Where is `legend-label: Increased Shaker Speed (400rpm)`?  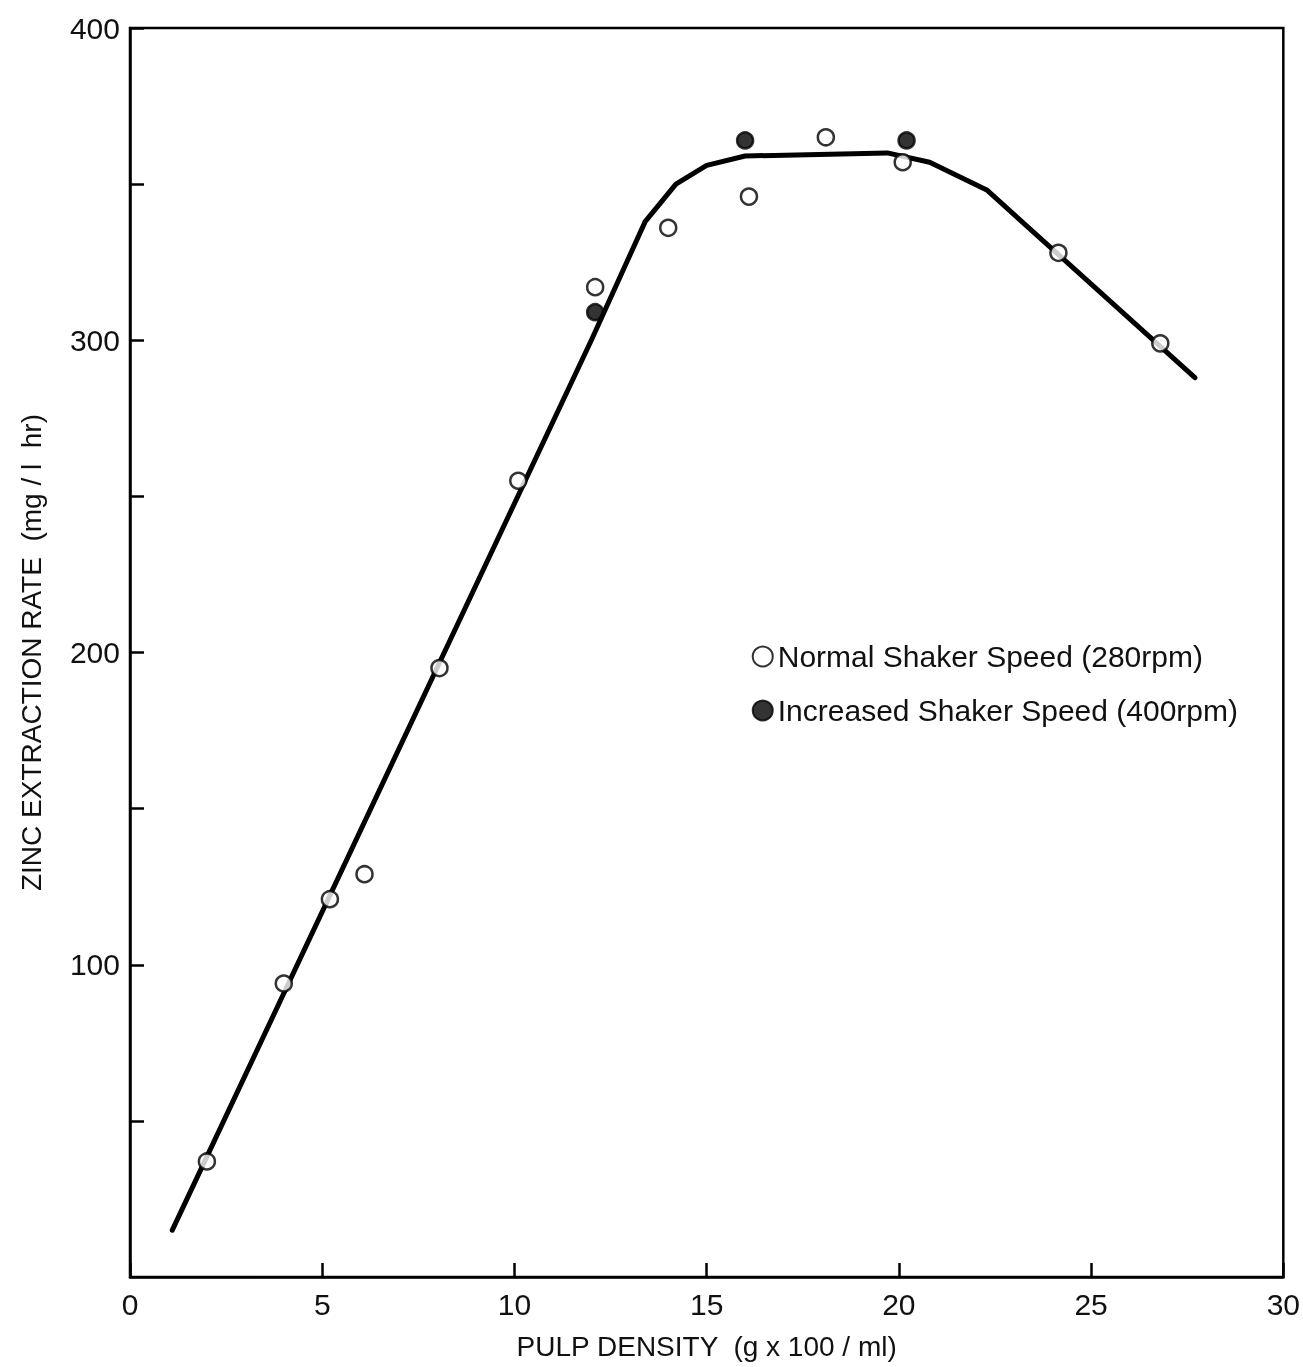
legend-label: Increased Shaker Speed (400rpm) is located at coordinates (1008, 710).